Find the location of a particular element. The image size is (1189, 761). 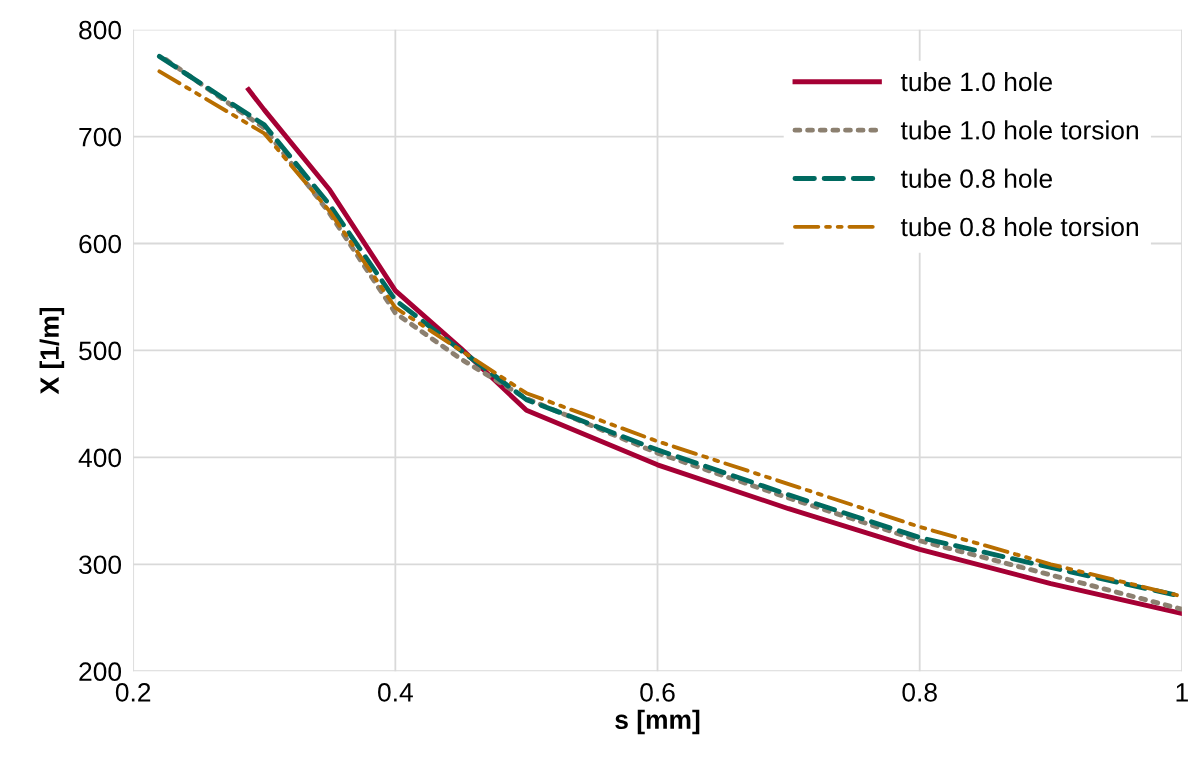

x-tick-label: 0.2 is located at coordinates (133, 692).